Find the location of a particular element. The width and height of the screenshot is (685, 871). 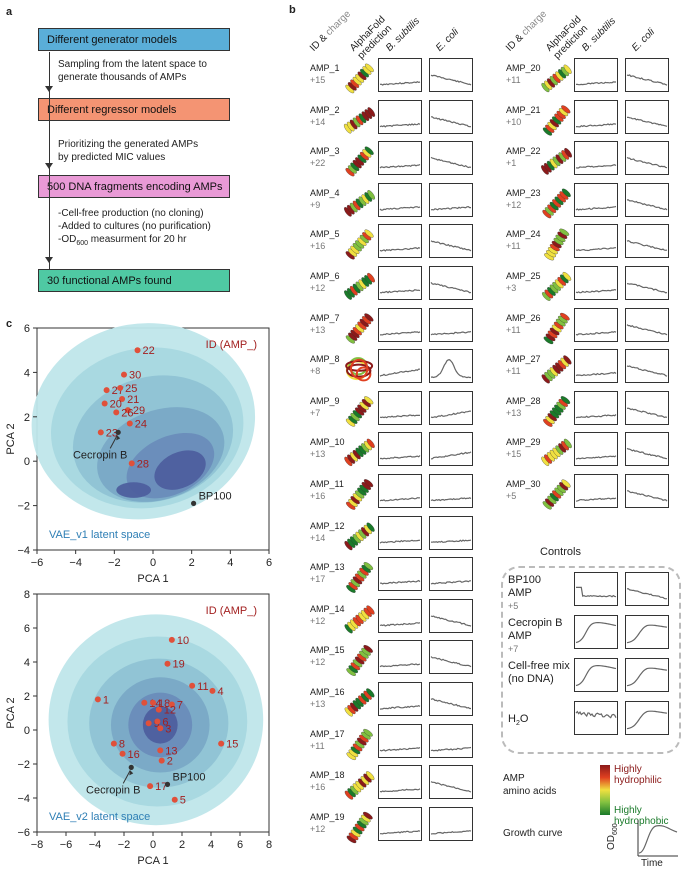

ecoli-curve-24-curve is located at coordinates (647, 246).